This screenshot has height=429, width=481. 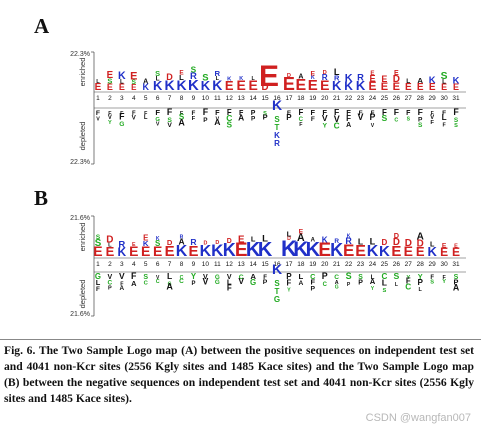 What do you see at coordinates (277, 135) in the screenshot?
I see `depleted-residue: K` at bounding box center [277, 135].